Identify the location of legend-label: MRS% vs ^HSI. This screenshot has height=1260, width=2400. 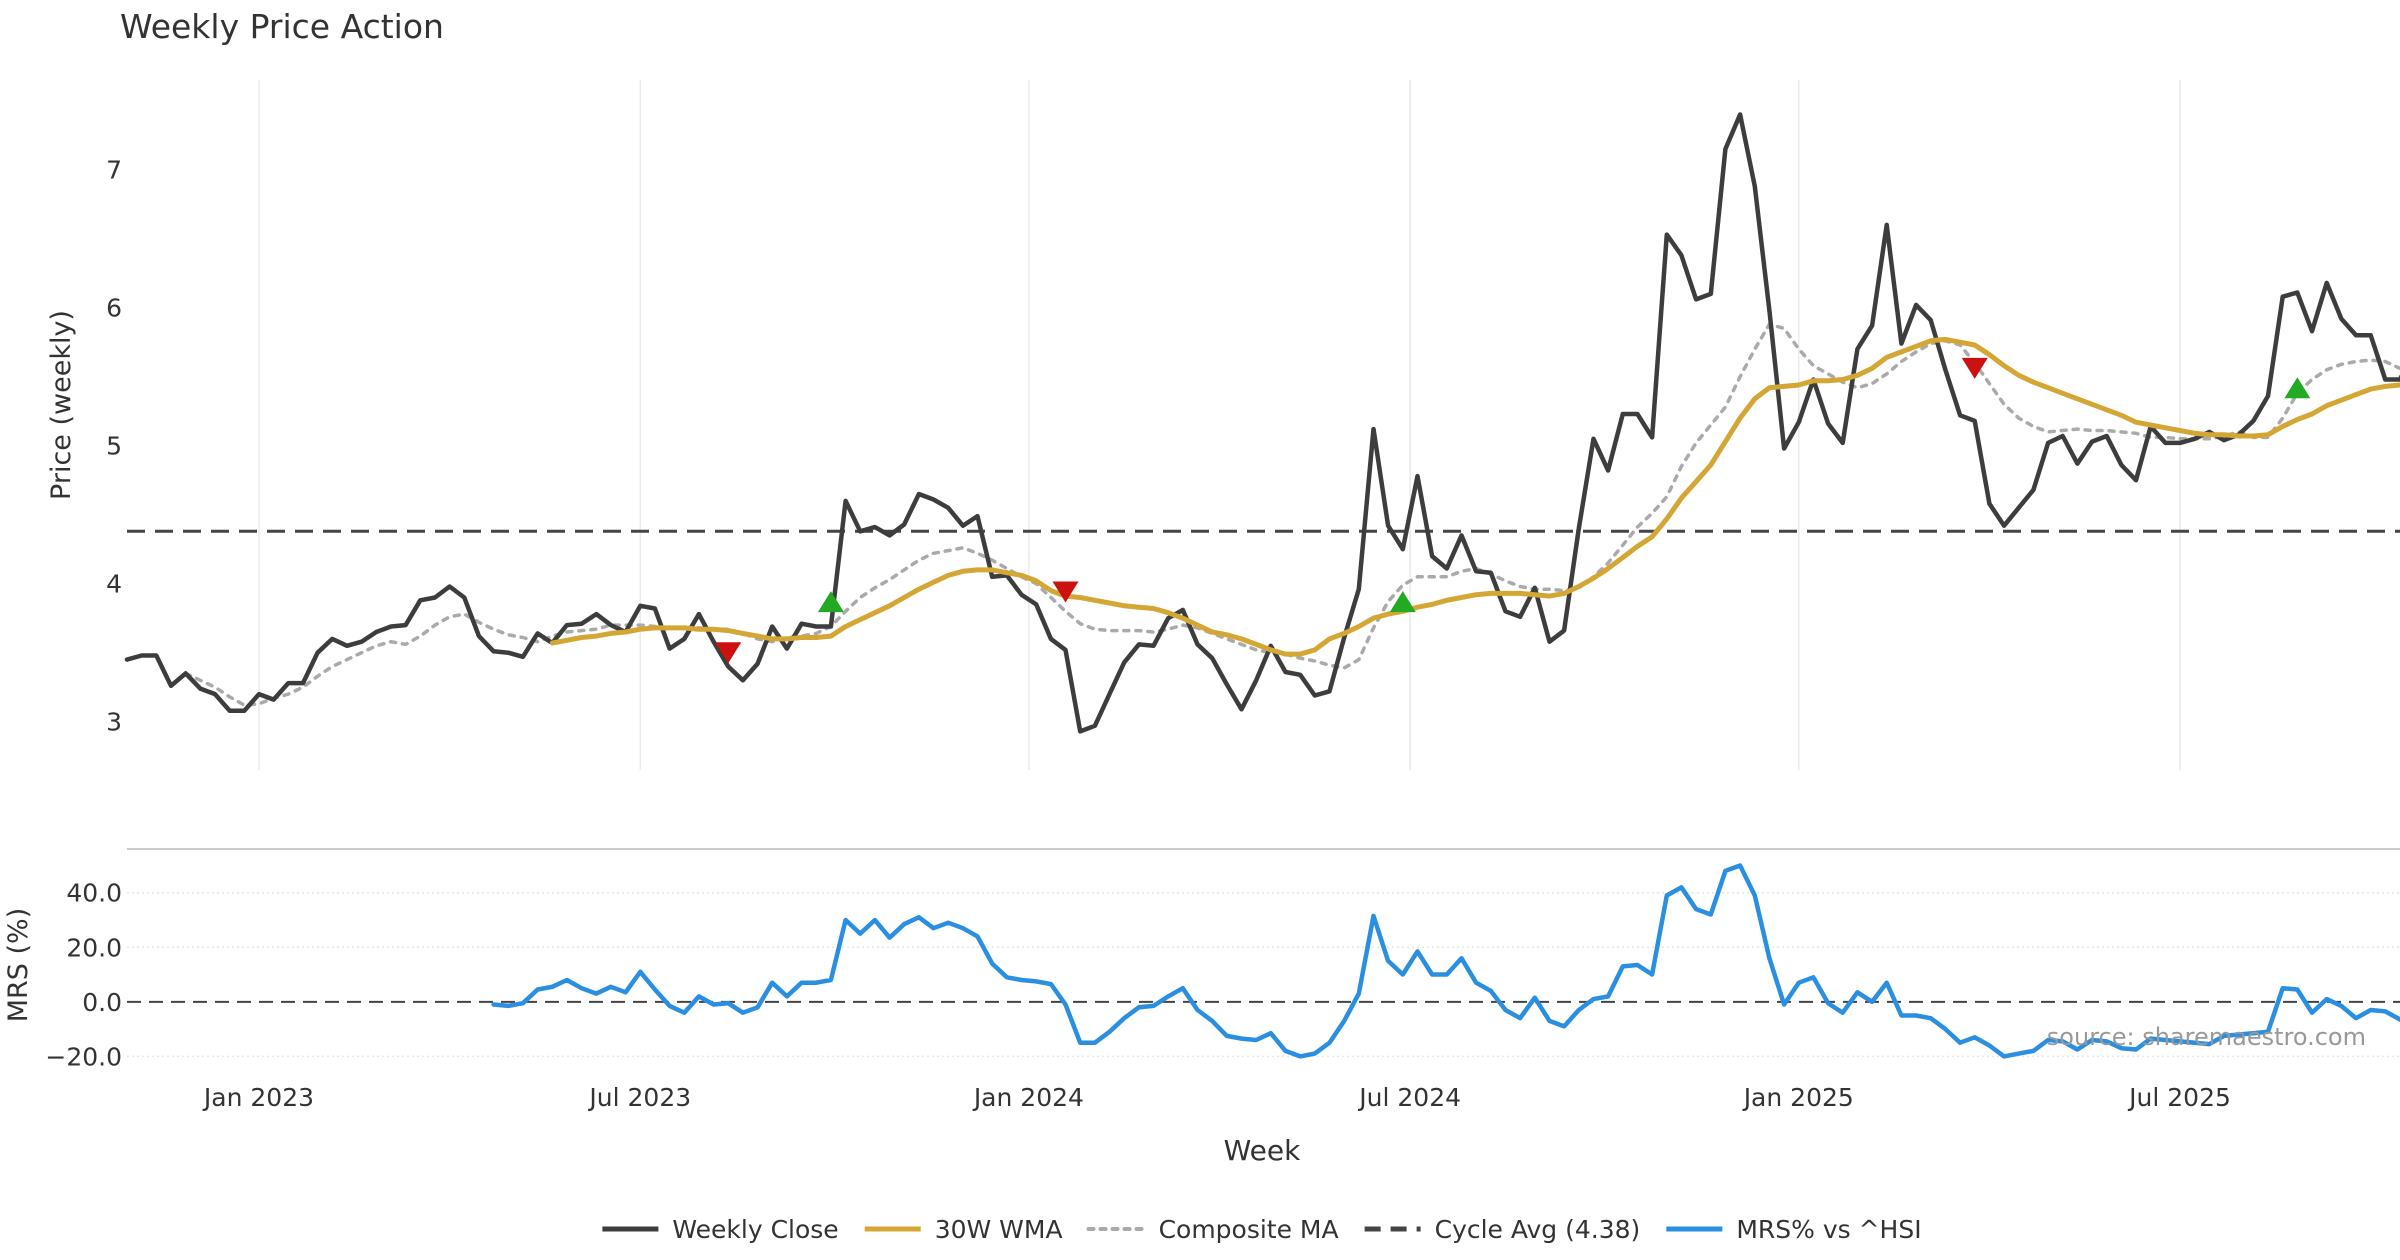
(1828, 1229).